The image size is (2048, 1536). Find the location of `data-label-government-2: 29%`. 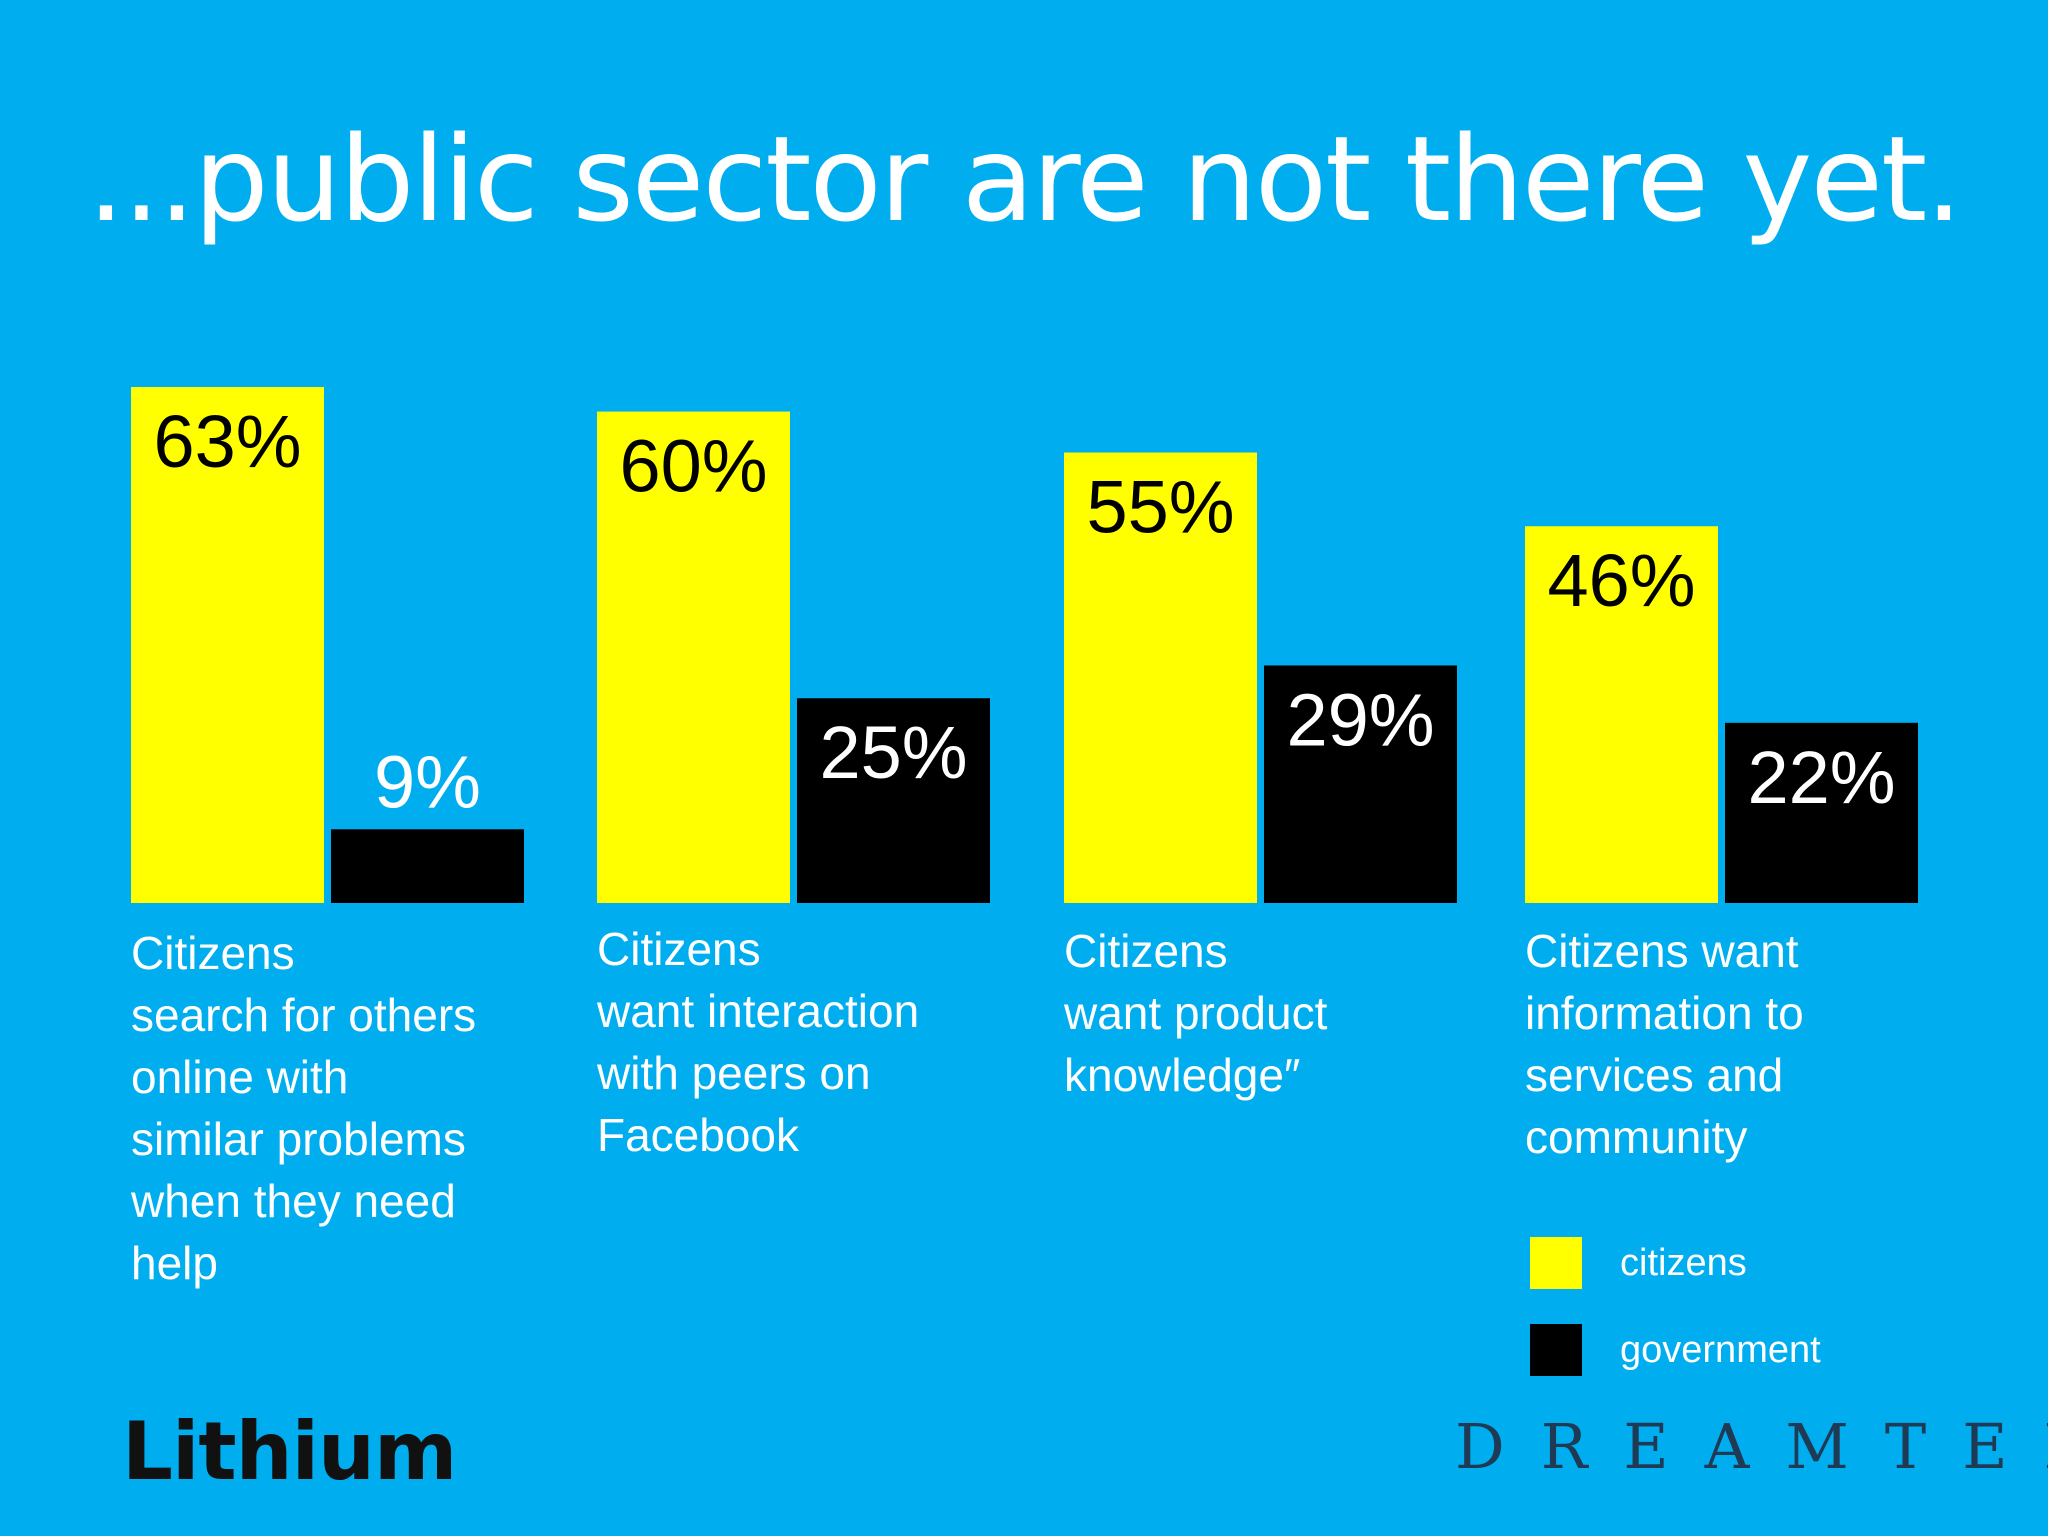

data-label-government-2: 29% is located at coordinates (1360, 719).